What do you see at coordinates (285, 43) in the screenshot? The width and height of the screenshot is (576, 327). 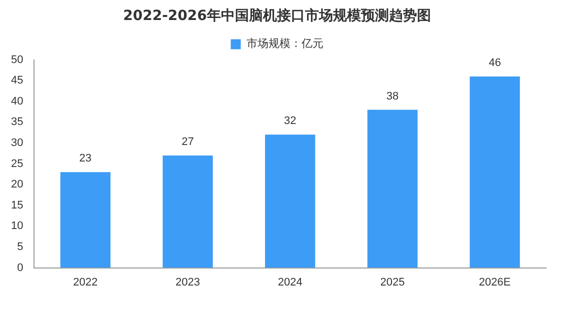 I see `legend-label: 市场规模：亿元` at bounding box center [285, 43].